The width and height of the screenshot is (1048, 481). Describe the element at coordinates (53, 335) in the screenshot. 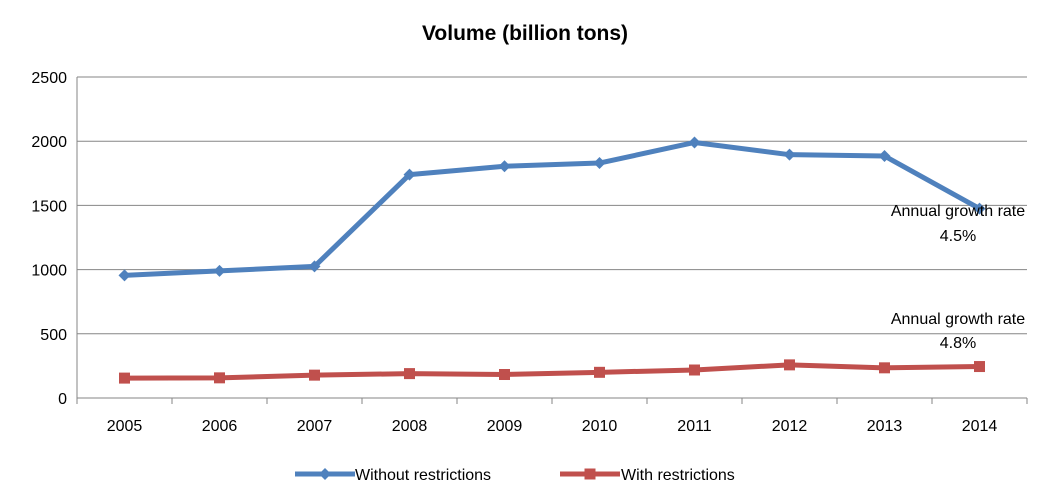

I see `y-tick-label: 500` at that location.